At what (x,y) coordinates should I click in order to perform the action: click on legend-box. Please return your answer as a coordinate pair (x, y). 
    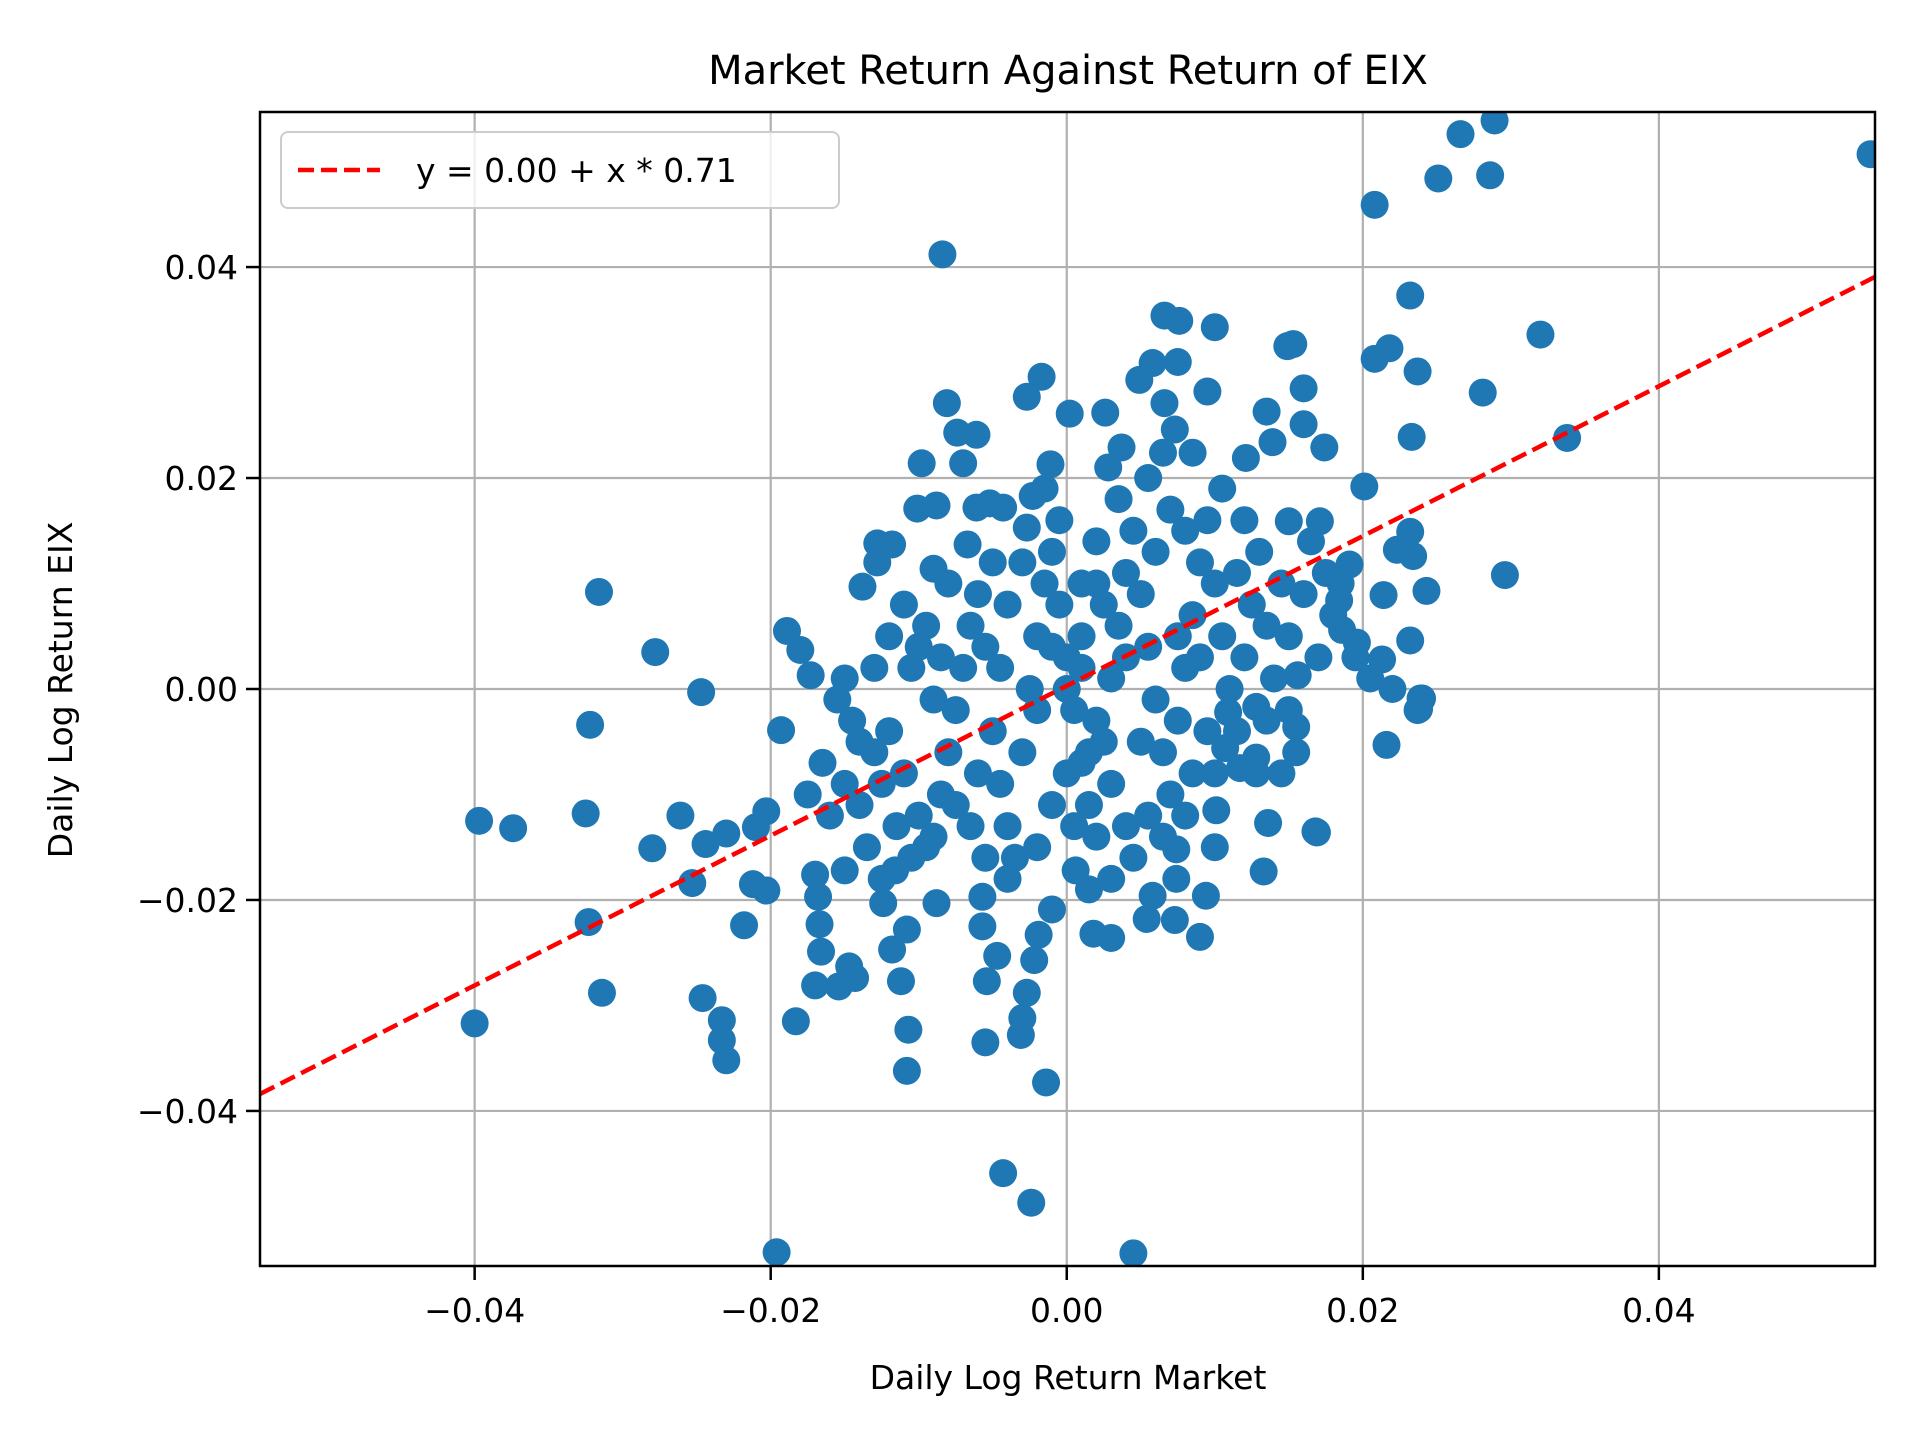
    Looking at the image, I should click on (560, 170).